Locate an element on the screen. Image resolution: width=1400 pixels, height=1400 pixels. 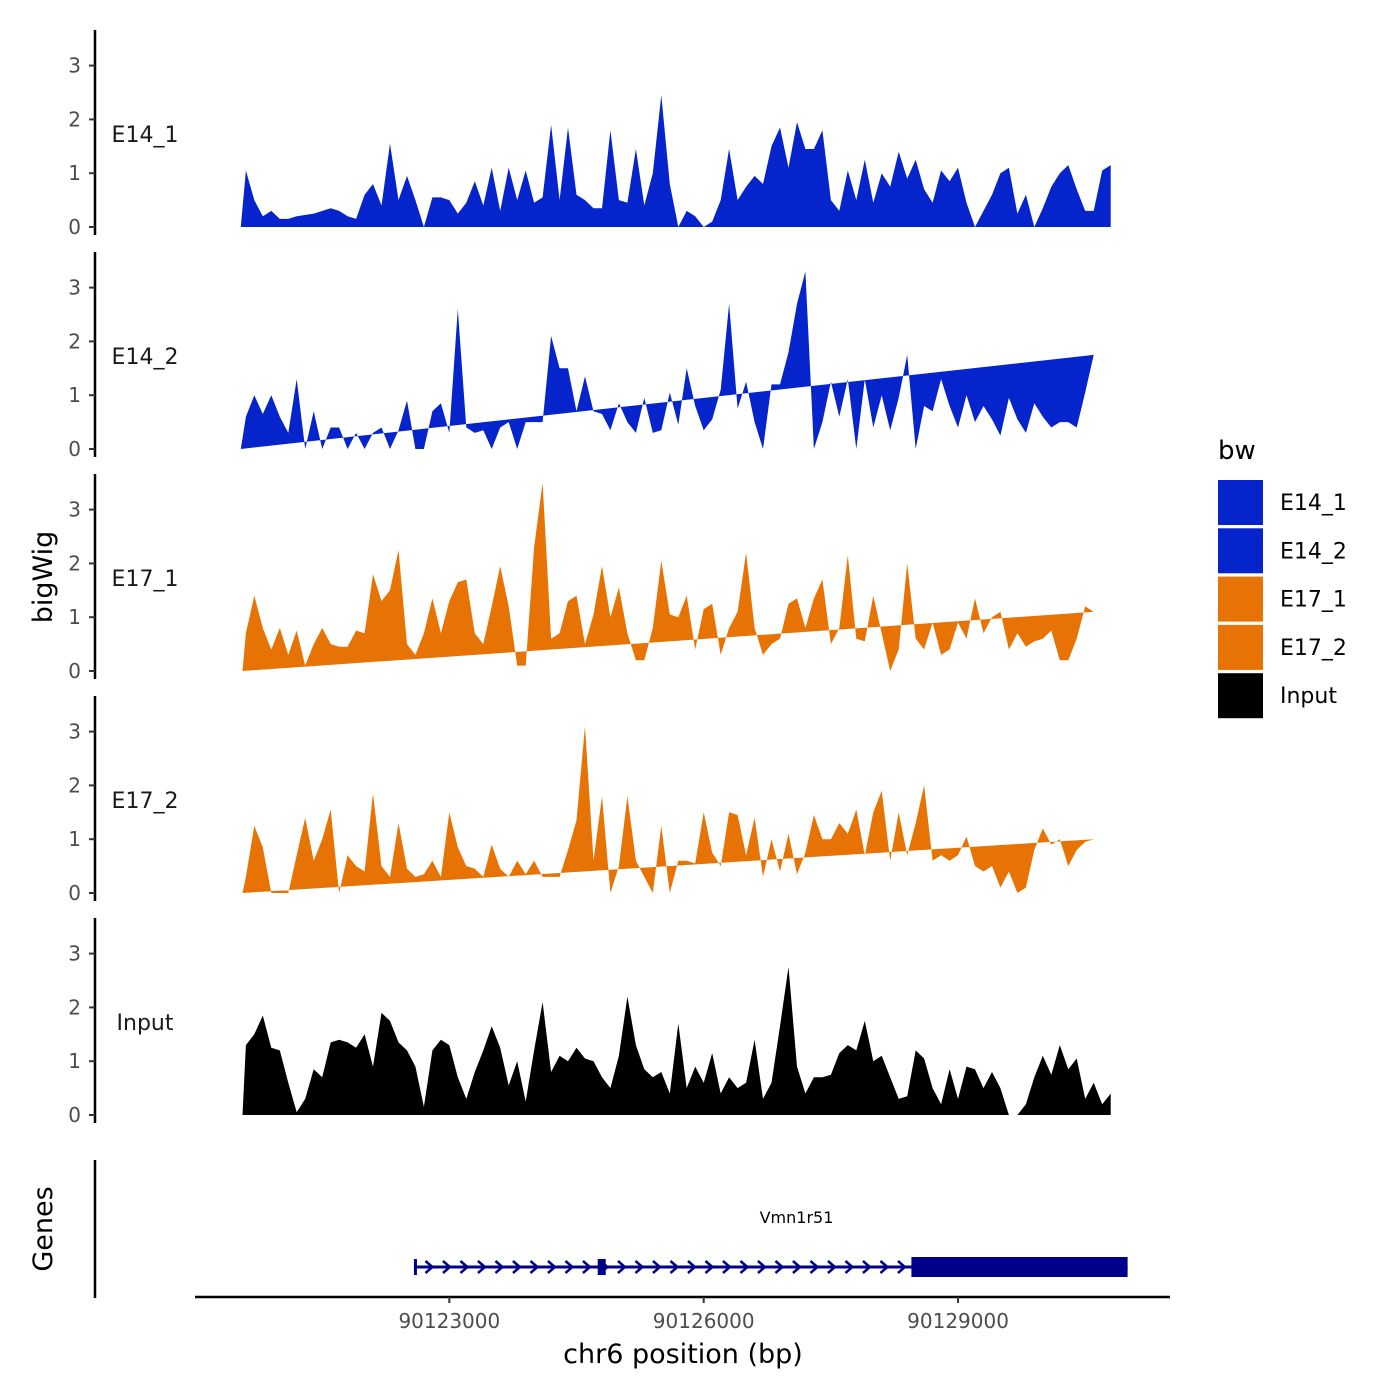
gene-panel-title: Genes is located at coordinates (43, 1228).